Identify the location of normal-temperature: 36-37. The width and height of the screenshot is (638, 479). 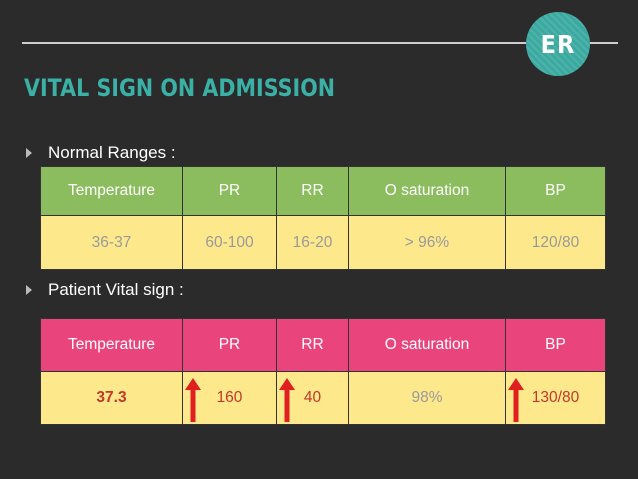
(111, 242).